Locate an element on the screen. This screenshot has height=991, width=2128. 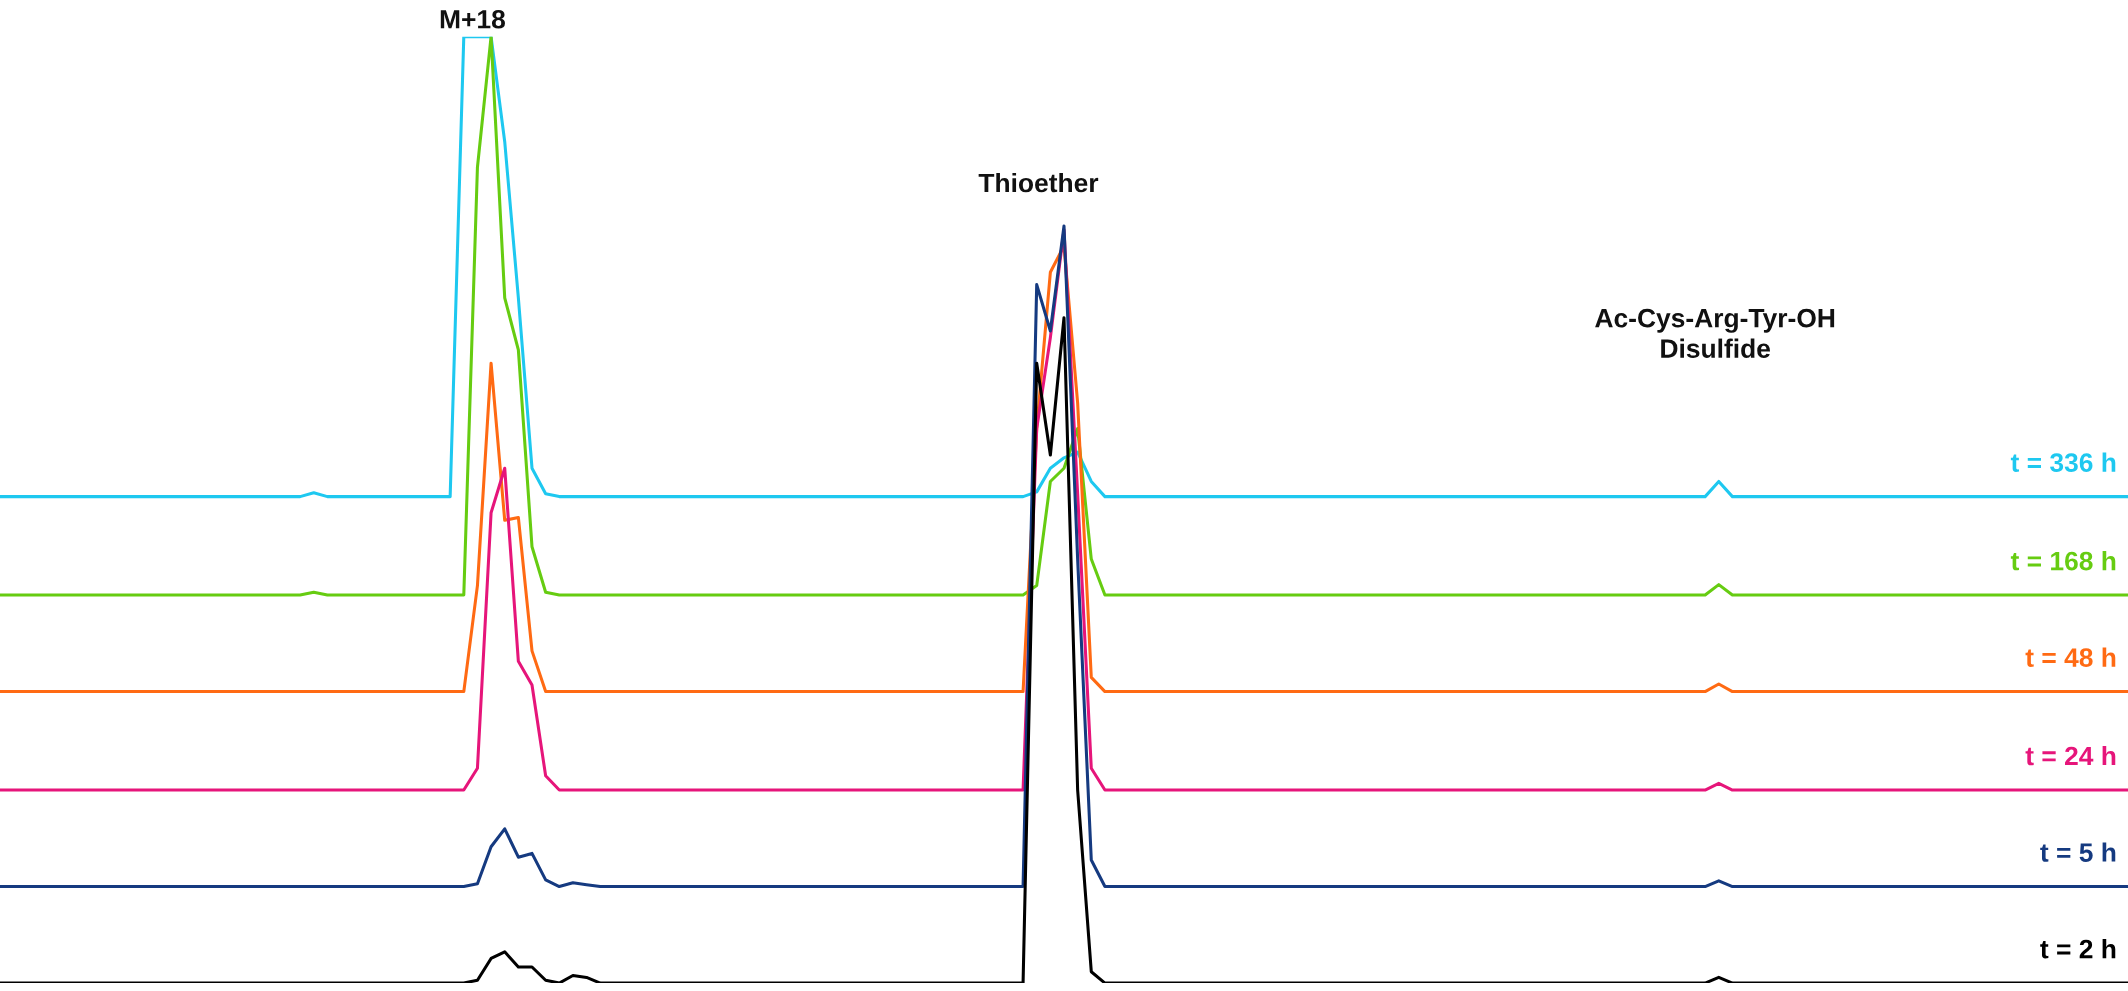
series-label: t = 336 h is located at coordinates (2063, 462).